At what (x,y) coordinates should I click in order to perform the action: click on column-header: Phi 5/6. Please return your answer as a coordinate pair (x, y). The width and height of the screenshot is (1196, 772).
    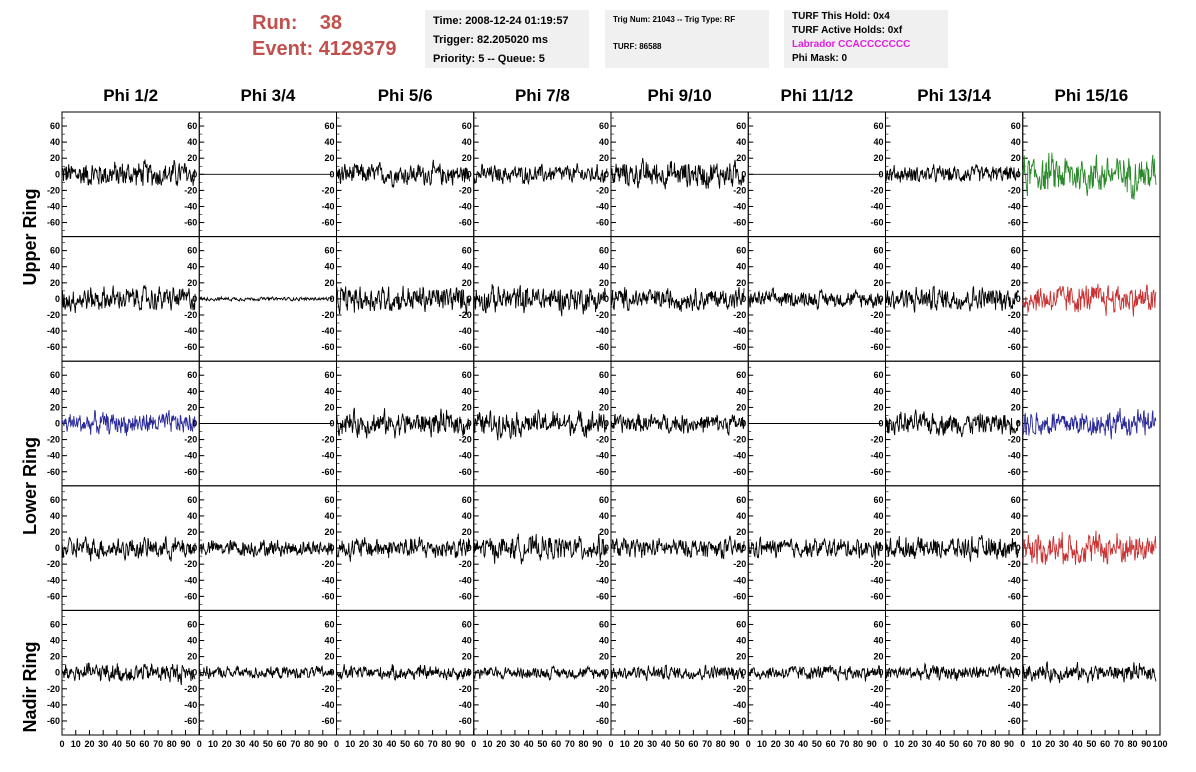
    Looking at the image, I should click on (405, 95).